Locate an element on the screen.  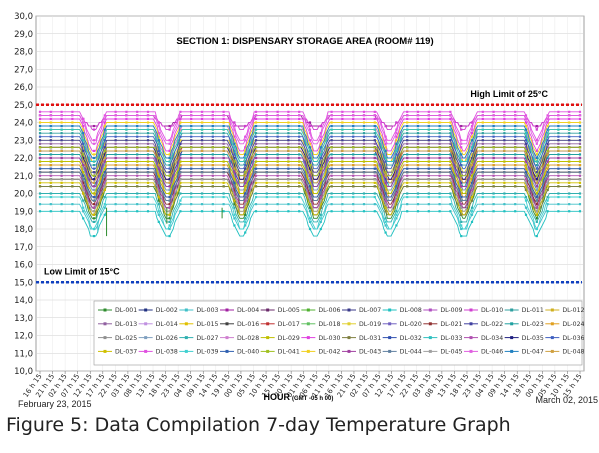
legend-label: DL-014 is located at coordinates (167, 324).